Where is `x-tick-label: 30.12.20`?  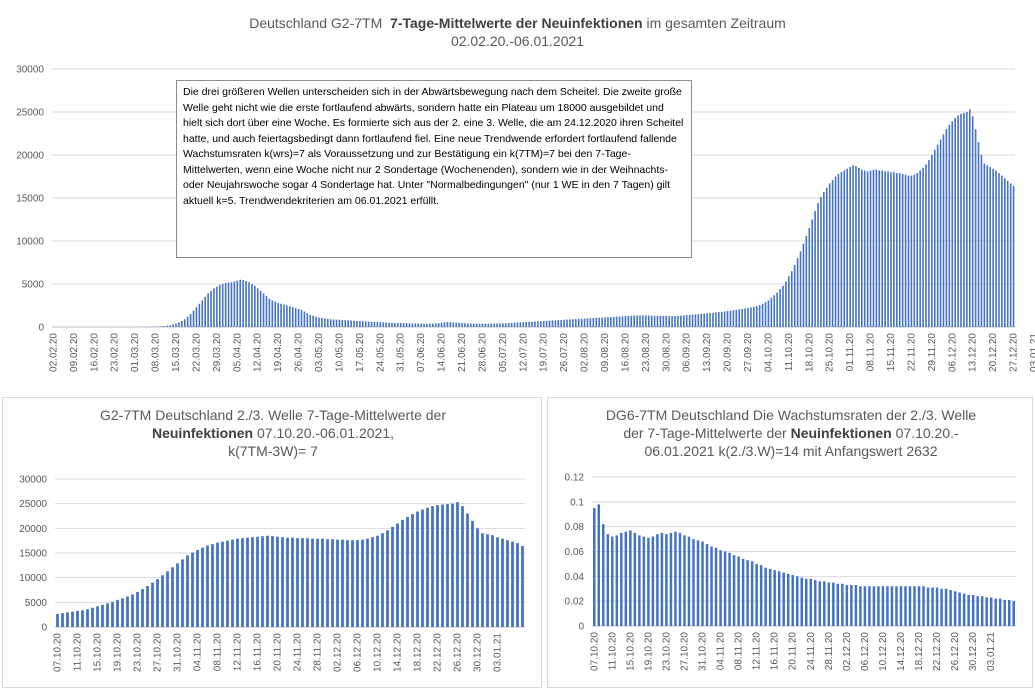 x-tick-label: 30.12.20 is located at coordinates (973, 651).